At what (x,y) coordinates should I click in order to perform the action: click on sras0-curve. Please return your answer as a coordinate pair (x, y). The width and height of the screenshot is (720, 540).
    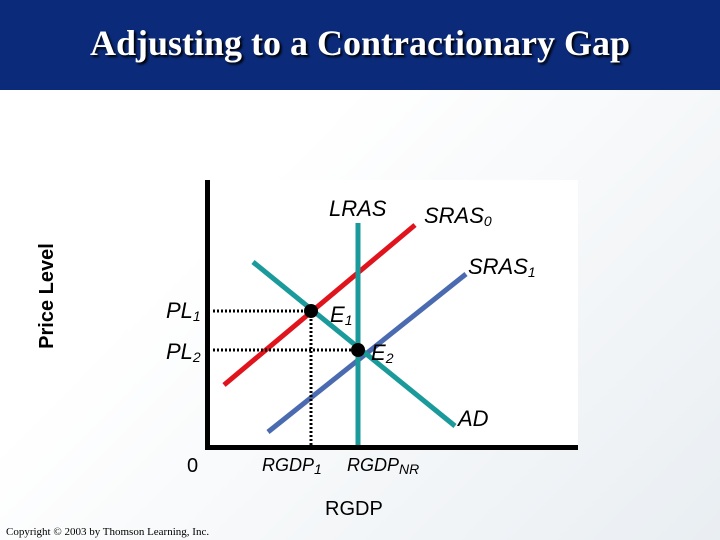
    Looking at the image, I should click on (319, 305).